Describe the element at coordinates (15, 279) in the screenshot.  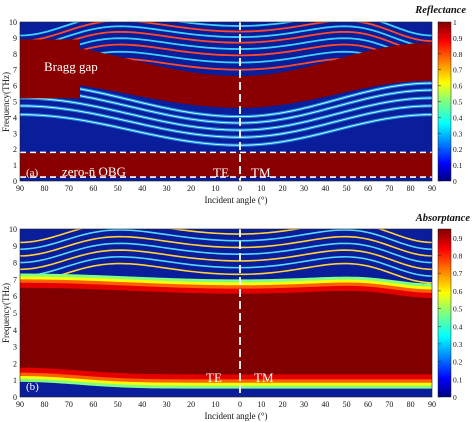
I see `y-tick-label: 7` at that location.